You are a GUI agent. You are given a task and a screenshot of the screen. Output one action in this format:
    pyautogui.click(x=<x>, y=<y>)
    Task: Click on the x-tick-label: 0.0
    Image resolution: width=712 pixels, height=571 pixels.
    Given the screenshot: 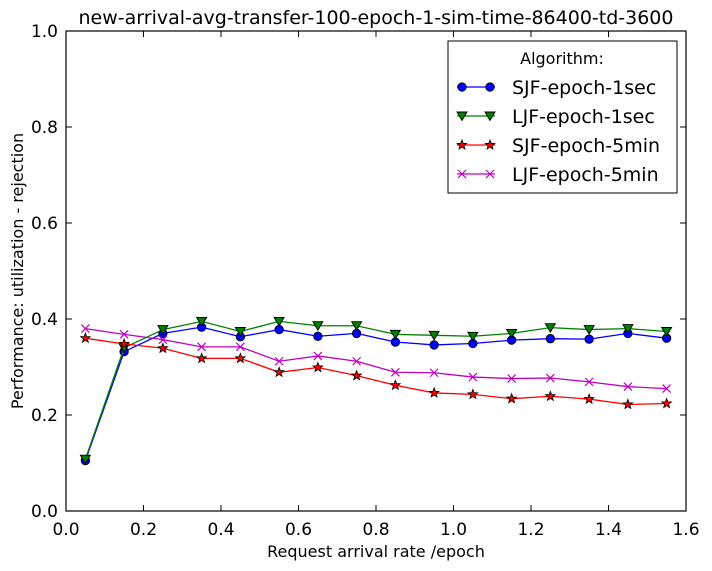 What is the action you would take?
    pyautogui.click(x=65, y=530)
    